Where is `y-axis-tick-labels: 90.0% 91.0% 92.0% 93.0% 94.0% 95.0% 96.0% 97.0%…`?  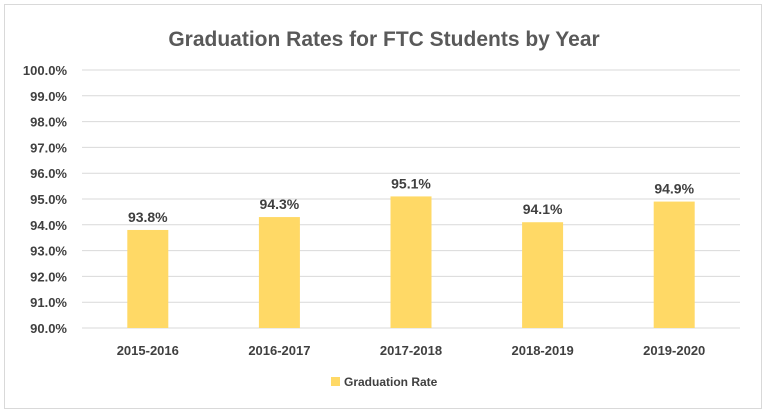 y-axis-tick-labels: 90.0% 91.0% 92.0% 93.0% 94.0% 95.0% 96.0% 97.0%… is located at coordinates (45, 199).